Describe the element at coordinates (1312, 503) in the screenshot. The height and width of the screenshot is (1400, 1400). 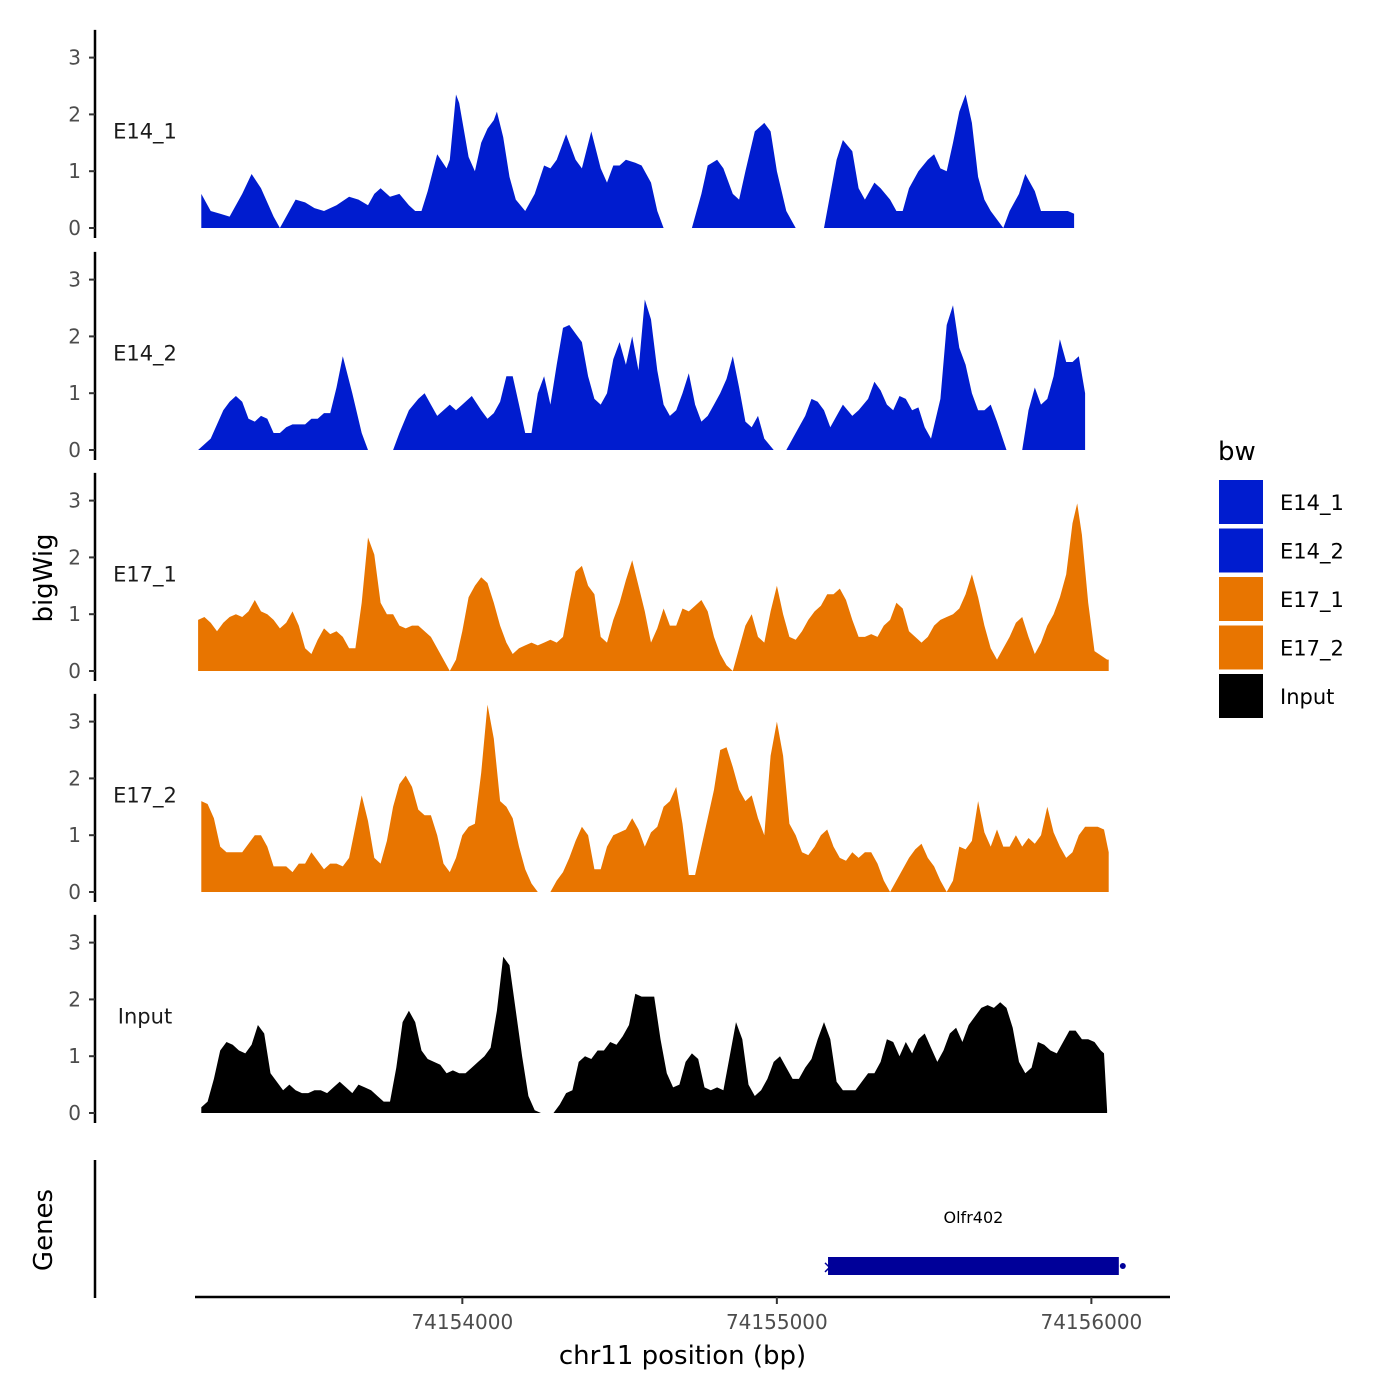
I see `legend-label-E14_1: E14_1` at that location.